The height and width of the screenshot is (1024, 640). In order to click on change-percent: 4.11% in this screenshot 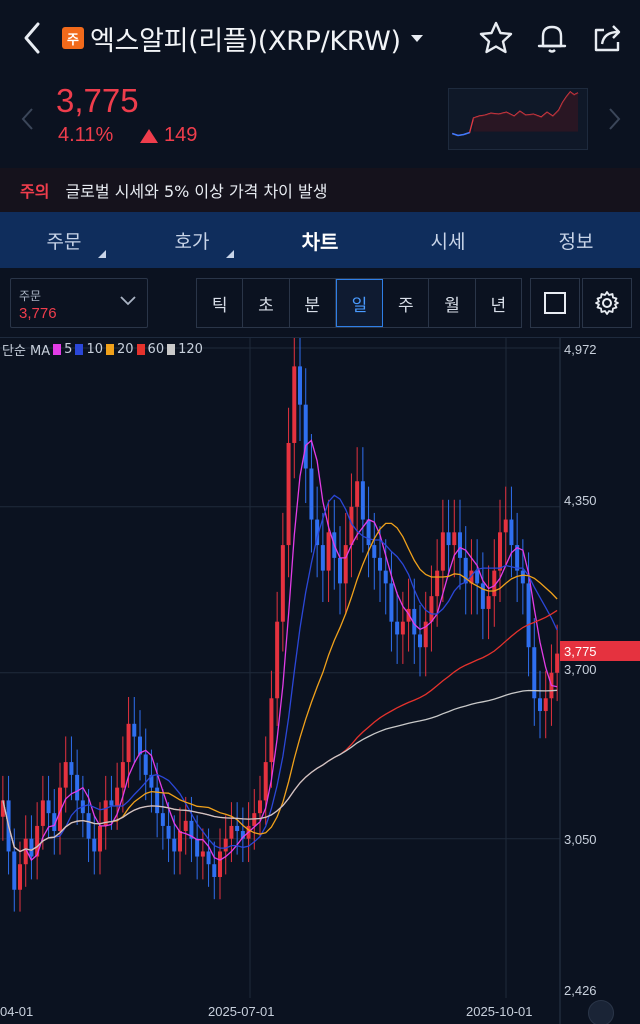, I will do `click(86, 135)`.